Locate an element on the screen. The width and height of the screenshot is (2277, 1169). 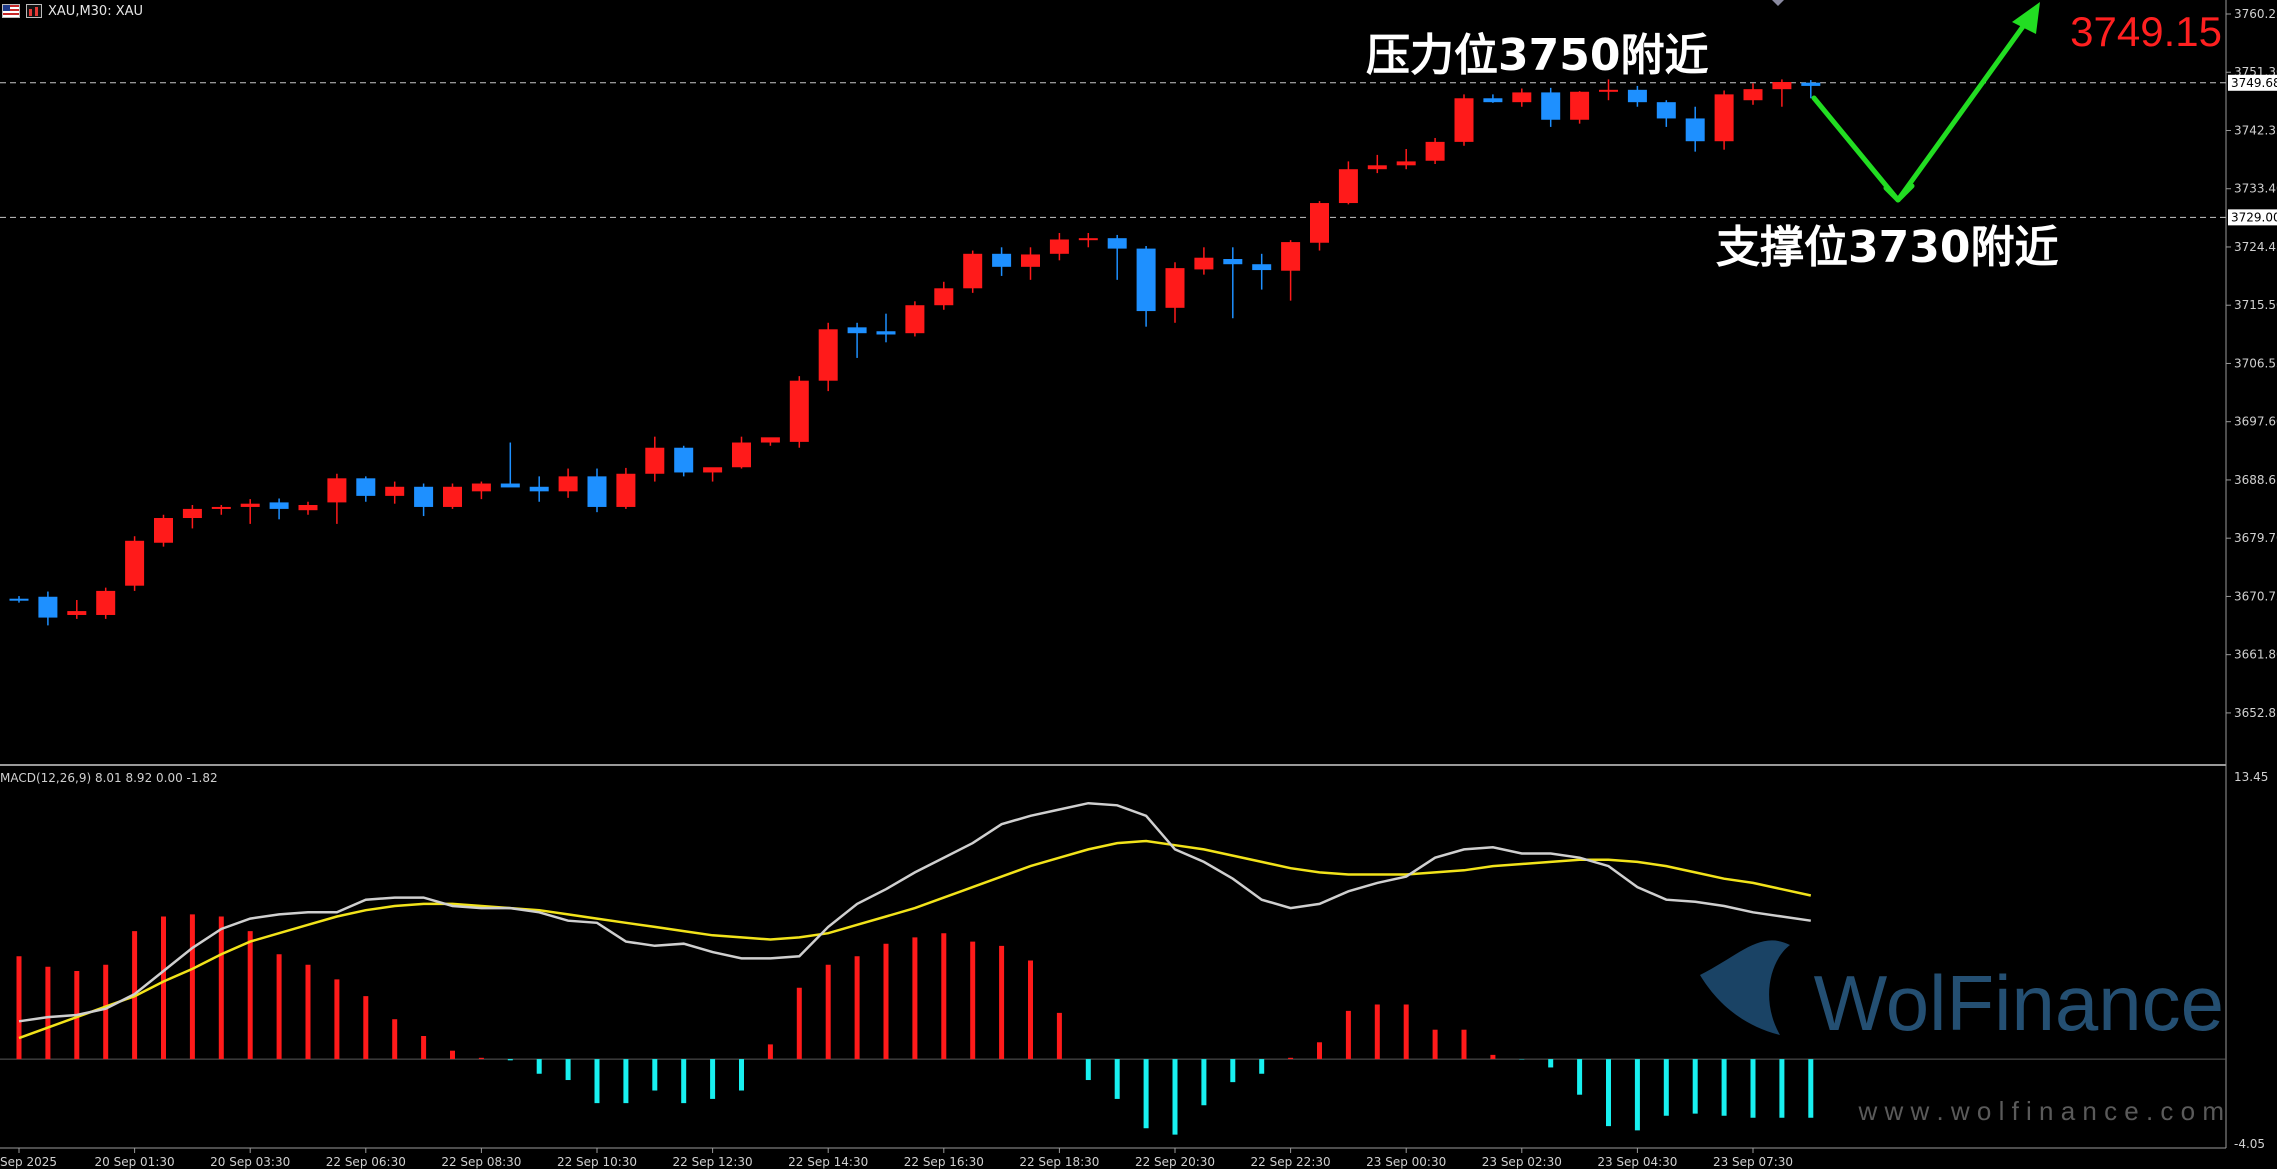
watermark-brand: WolFinance is located at coordinates (2019, 1003).